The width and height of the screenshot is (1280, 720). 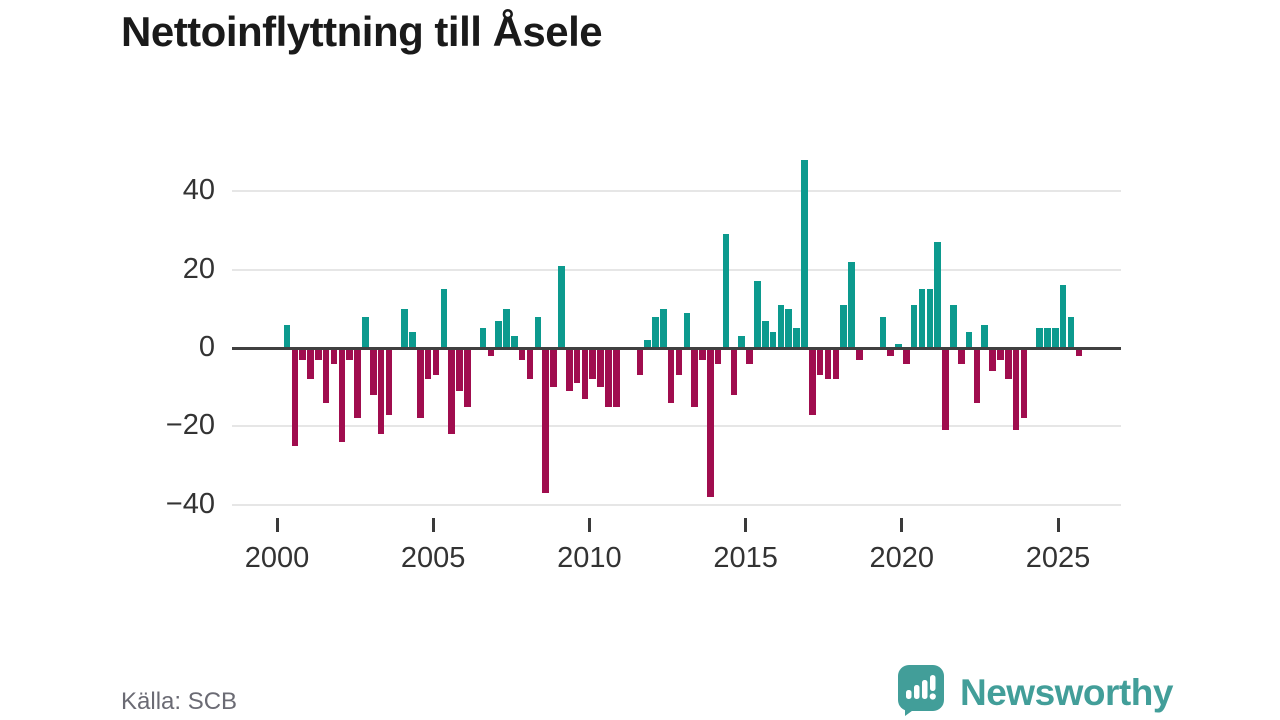 I want to click on newsworthy-bubble-chart-icon, so click(x=922, y=692).